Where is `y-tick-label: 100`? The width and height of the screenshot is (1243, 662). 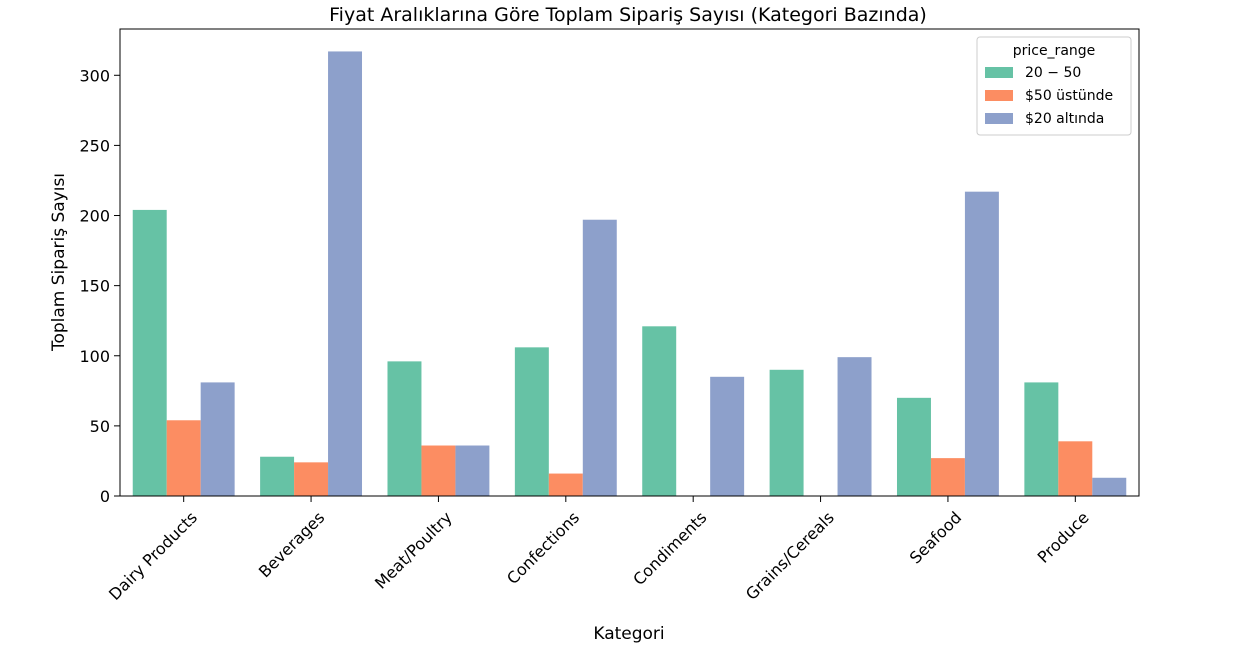 y-tick-label: 100 is located at coordinates (94, 356).